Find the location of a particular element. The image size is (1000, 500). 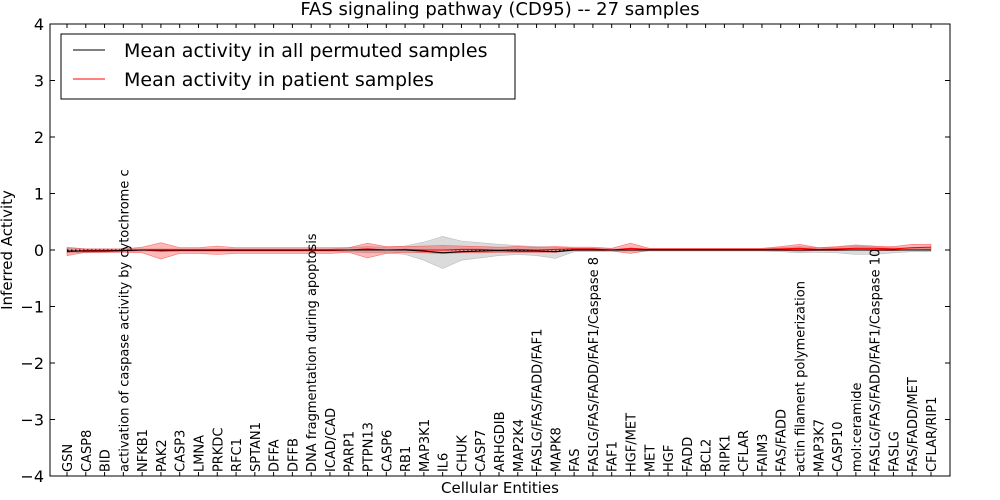

x-tick-label: FASLG/FAS/FADD/FAF1 is located at coordinates (538, 400).